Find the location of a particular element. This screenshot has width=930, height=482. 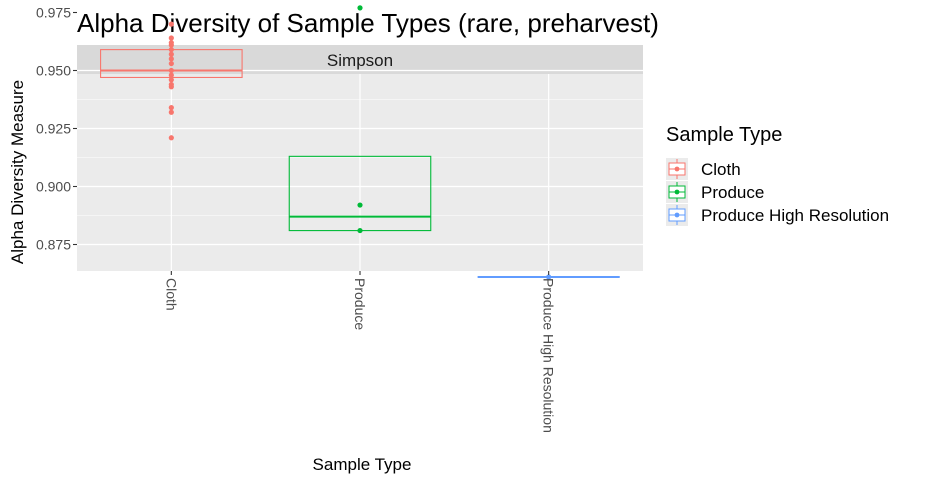

x-tick-label: Produce is located at coordinates (360, 304).